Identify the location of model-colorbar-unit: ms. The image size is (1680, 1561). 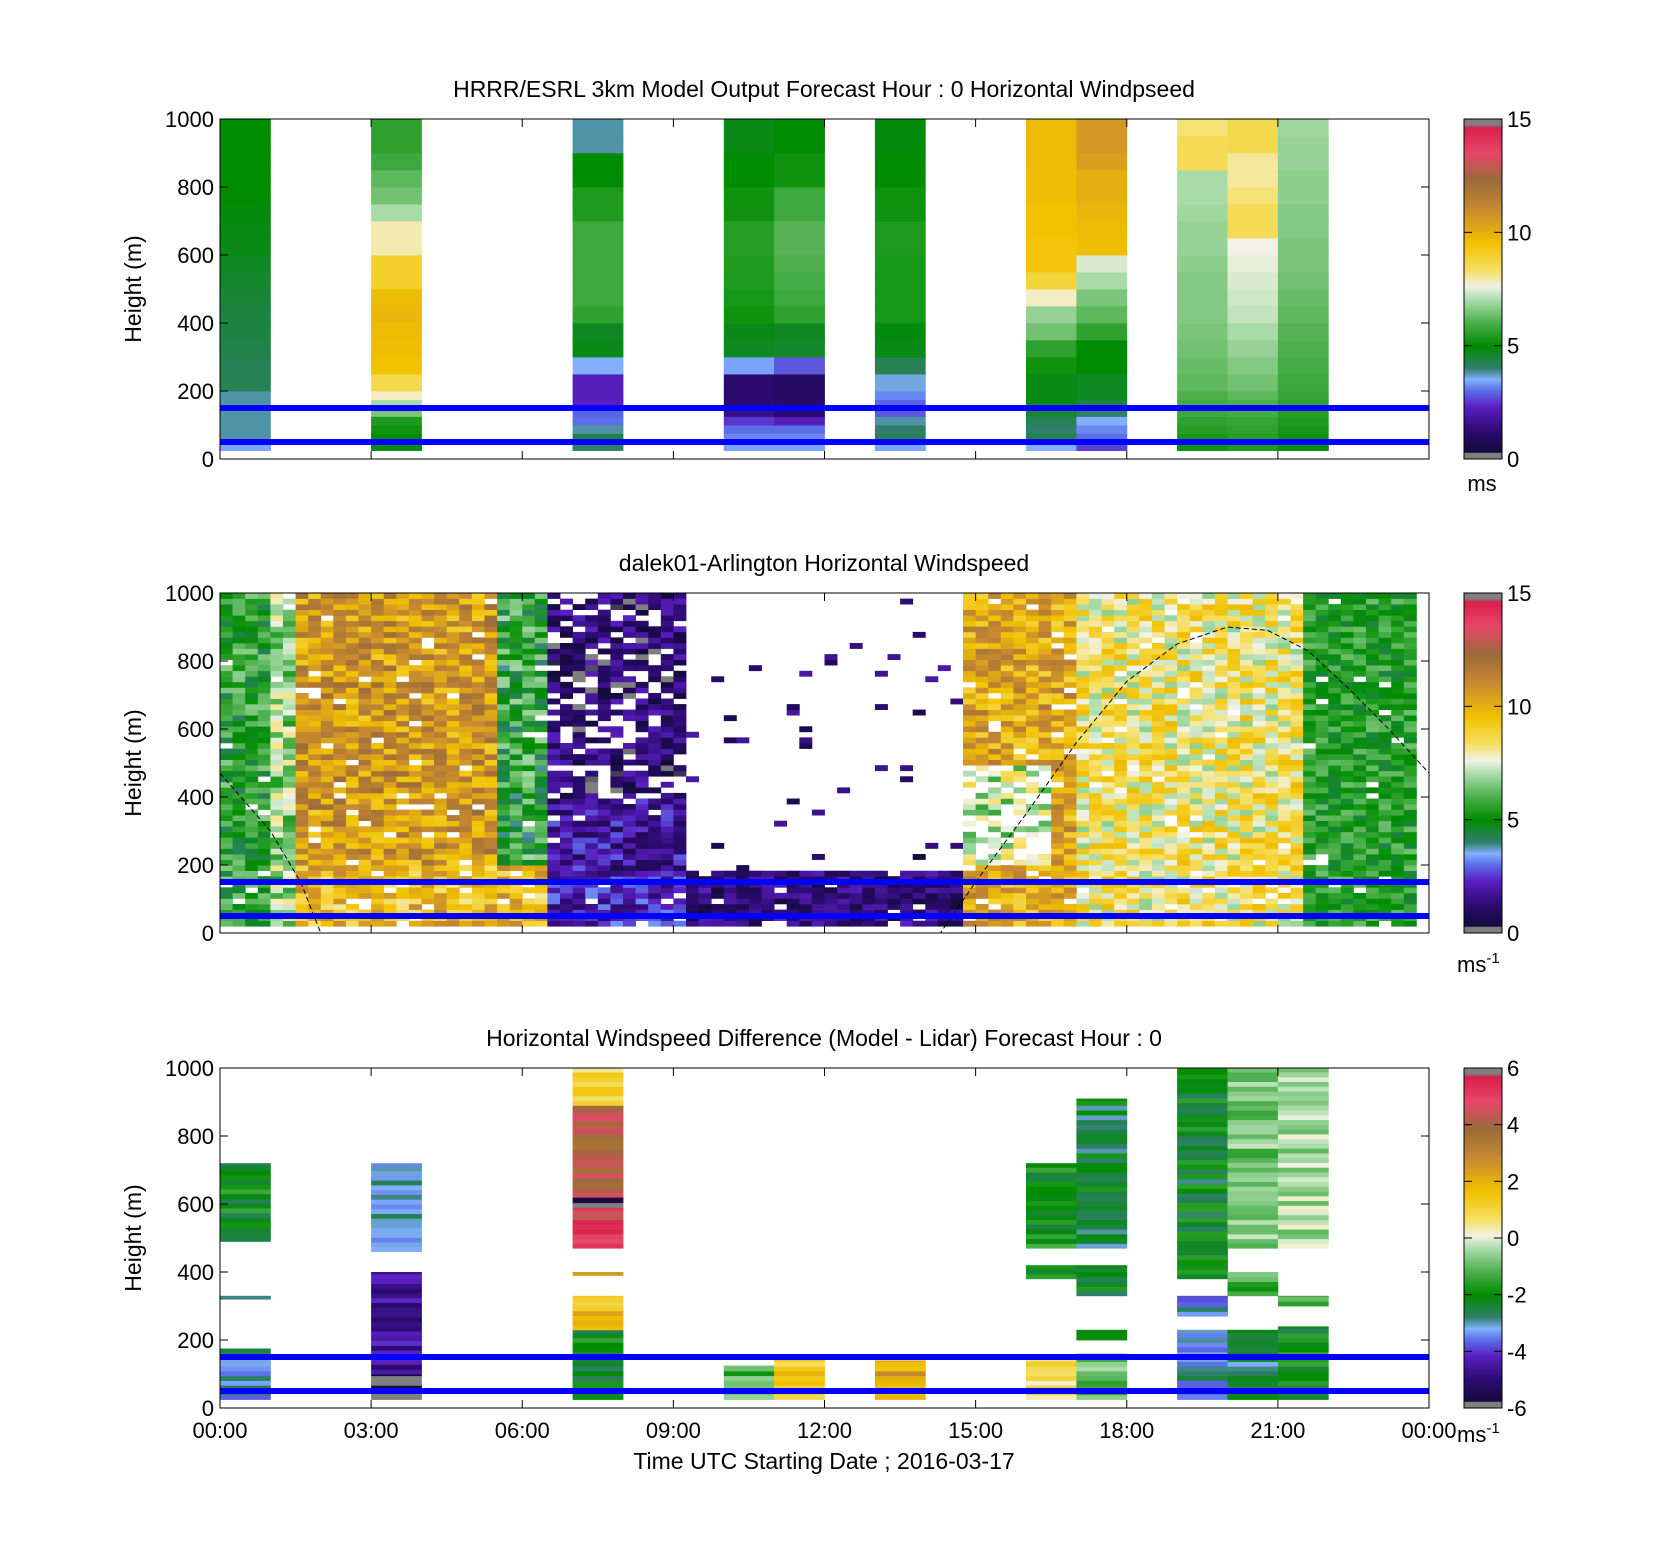
(1481, 483).